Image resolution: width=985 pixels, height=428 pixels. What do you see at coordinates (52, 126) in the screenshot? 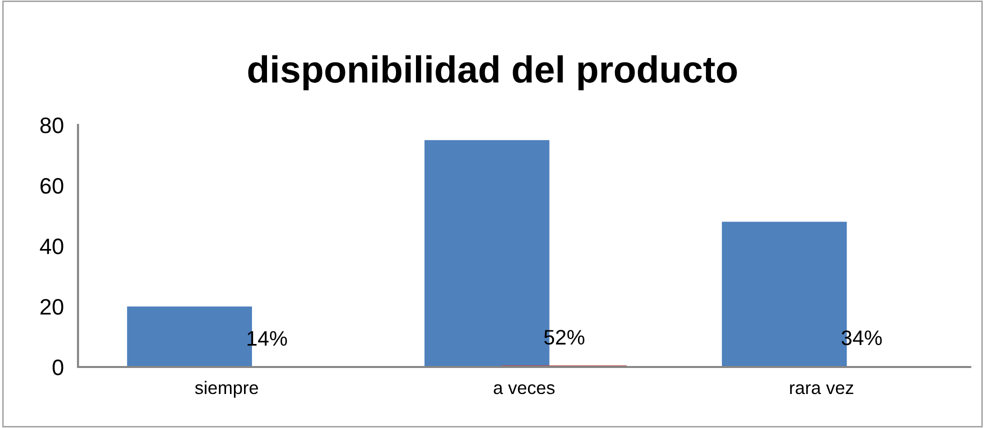
I see `y-tick-label: 80` at bounding box center [52, 126].